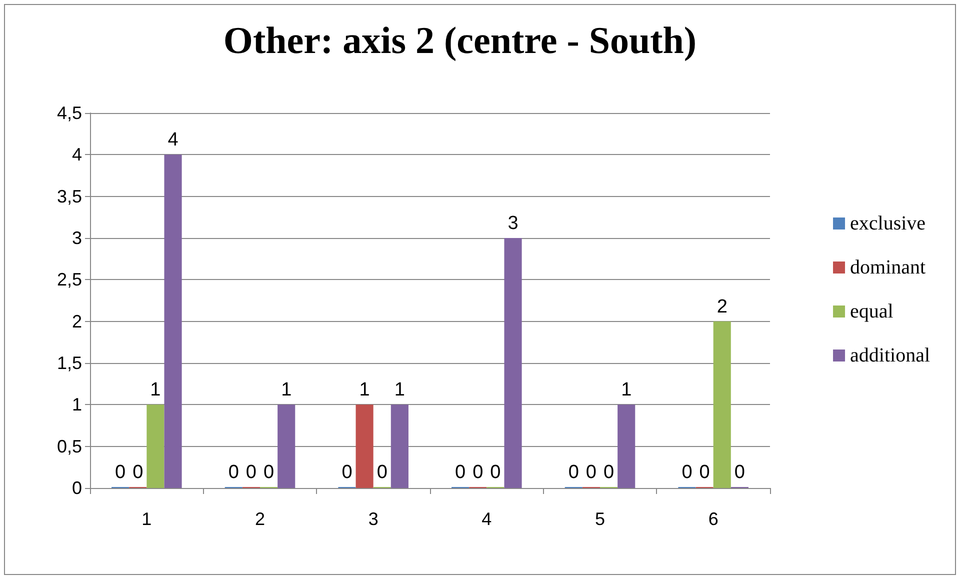  Describe the element at coordinates (77, 238) in the screenshot. I see `y-tick-label: 3` at that location.